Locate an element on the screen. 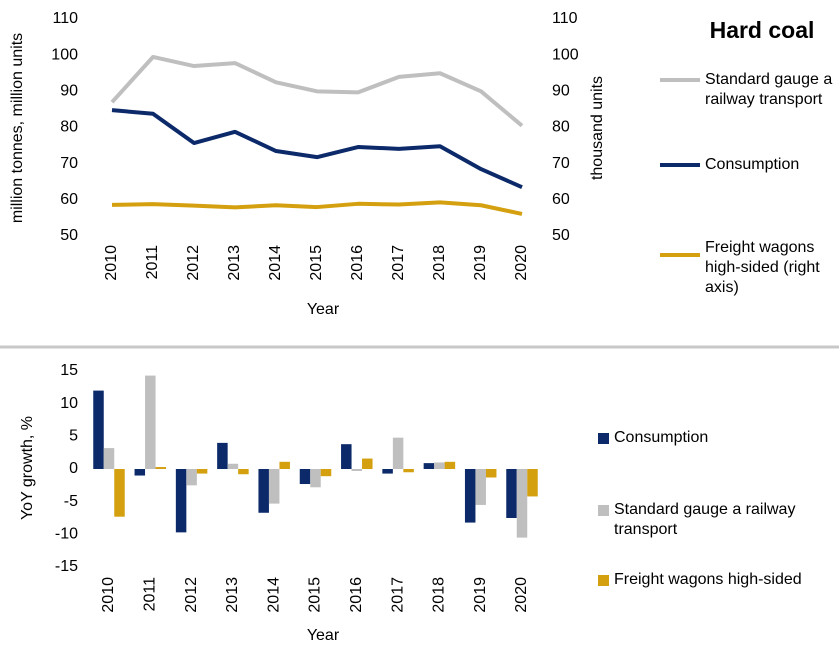  y-tick-label: -15 is located at coordinates (66, 566).